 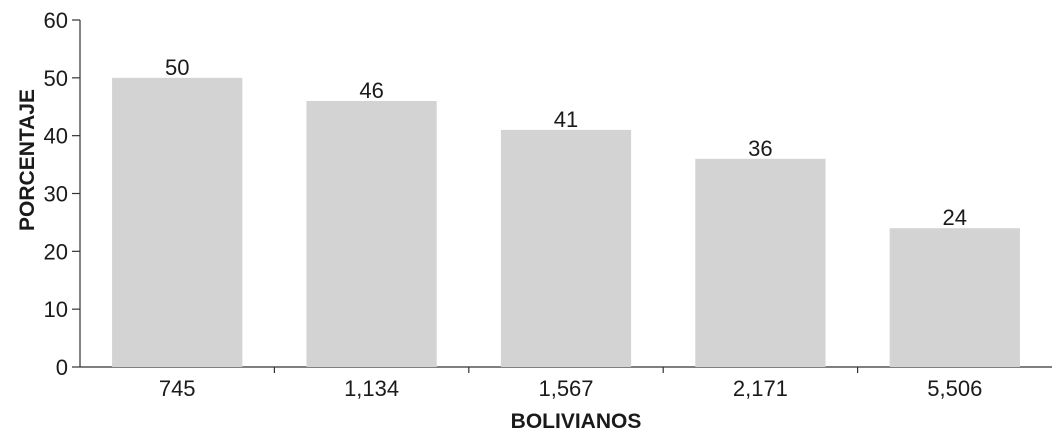 I want to click on y-tick-label: 40, so click(x=56, y=136).